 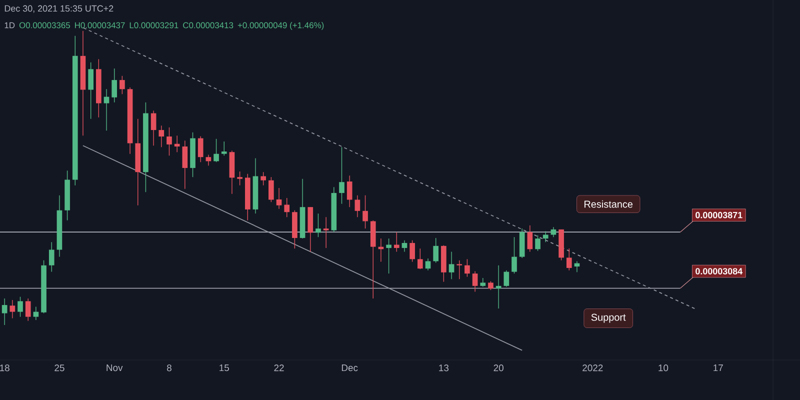 I want to click on x-tick-label: 2022, so click(x=592, y=368).